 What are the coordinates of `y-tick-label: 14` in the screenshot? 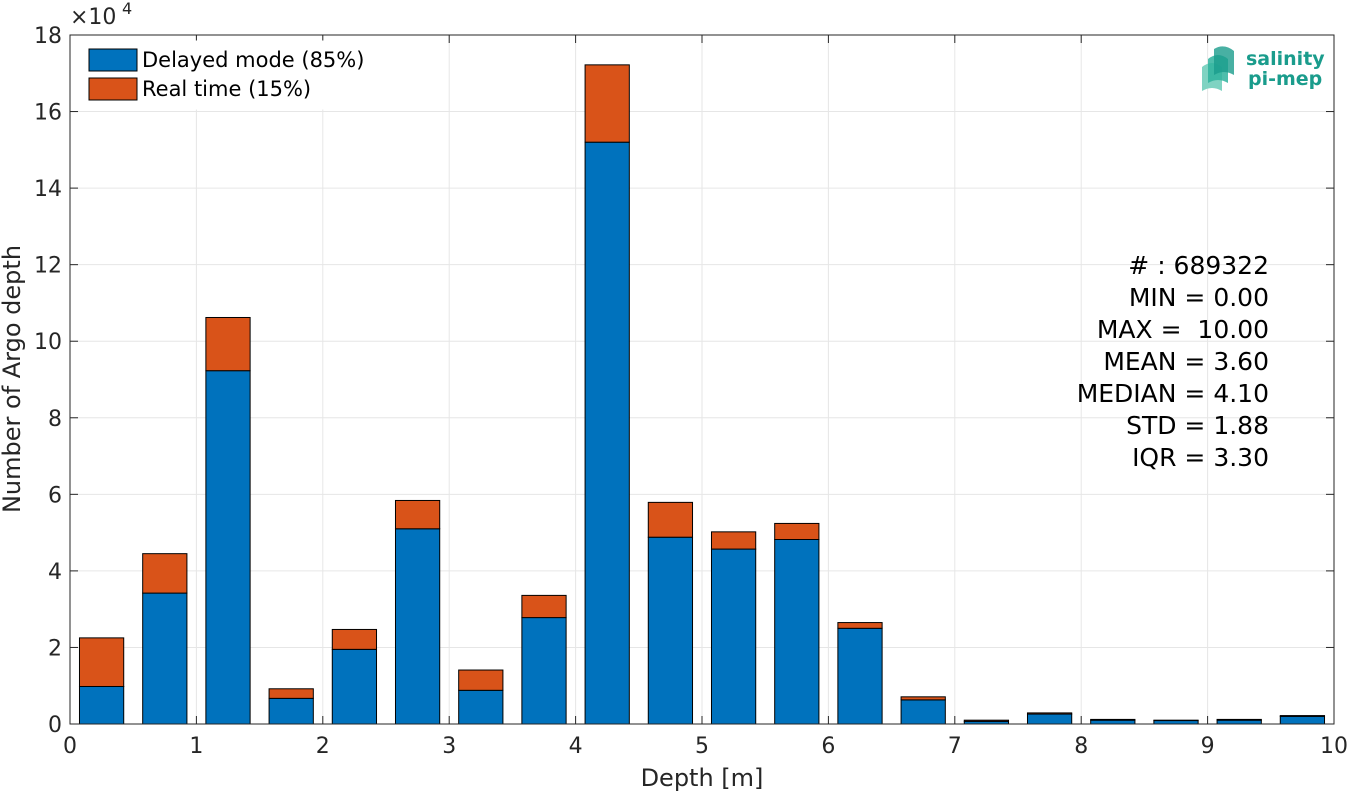 It's located at (48, 189).